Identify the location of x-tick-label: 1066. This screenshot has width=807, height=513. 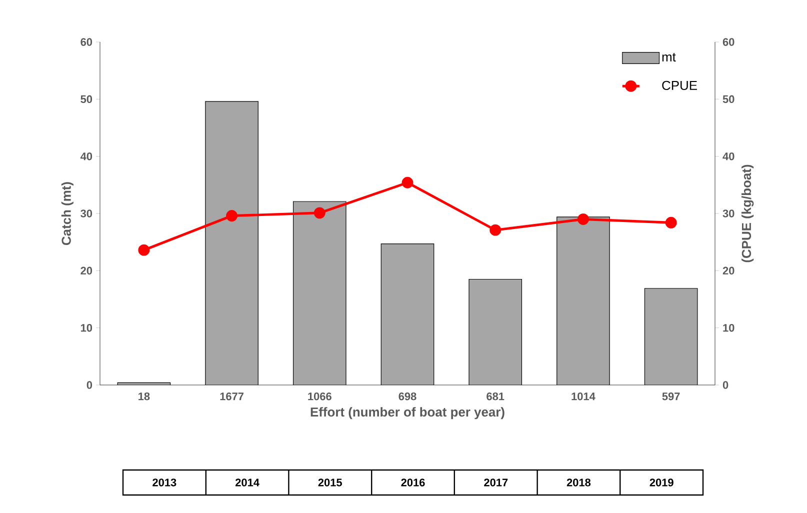
(320, 396).